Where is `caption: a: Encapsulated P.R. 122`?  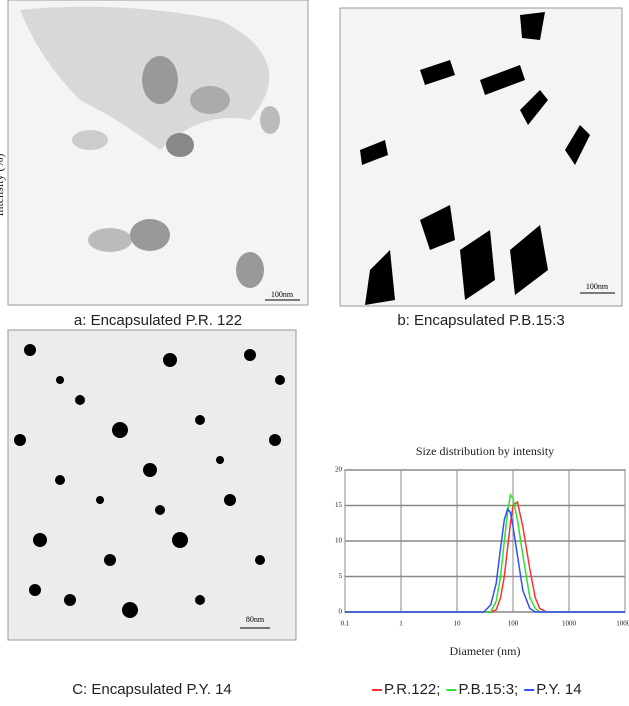 caption: a: Encapsulated P.R. 122 is located at coordinates (158, 320).